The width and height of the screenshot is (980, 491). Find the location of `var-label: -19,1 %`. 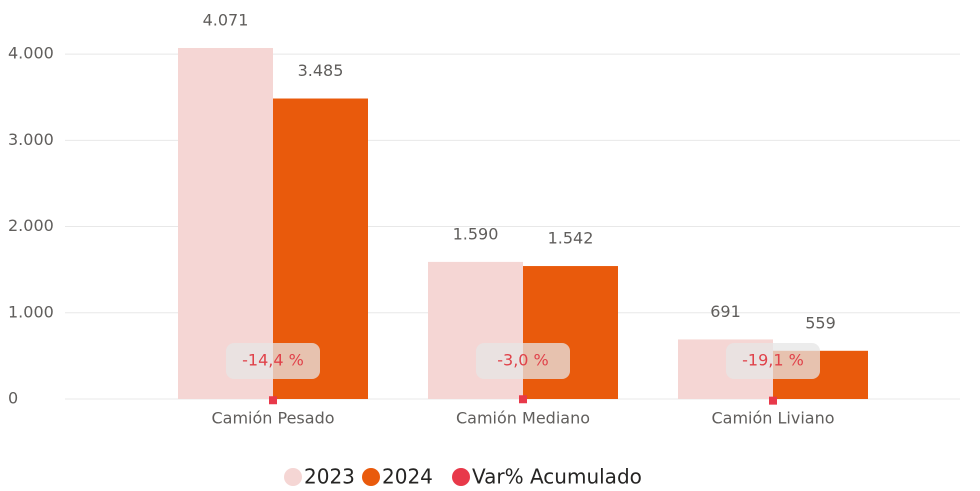

var-label: -19,1 % is located at coordinates (773, 360).